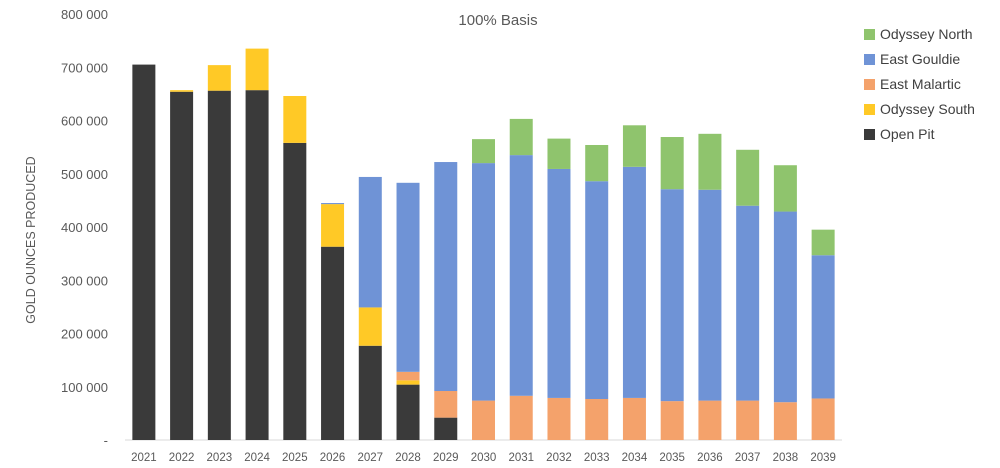 The image size is (1000, 468). What do you see at coordinates (559, 458) in the screenshot?
I see `x-tick-label: 2032` at bounding box center [559, 458].